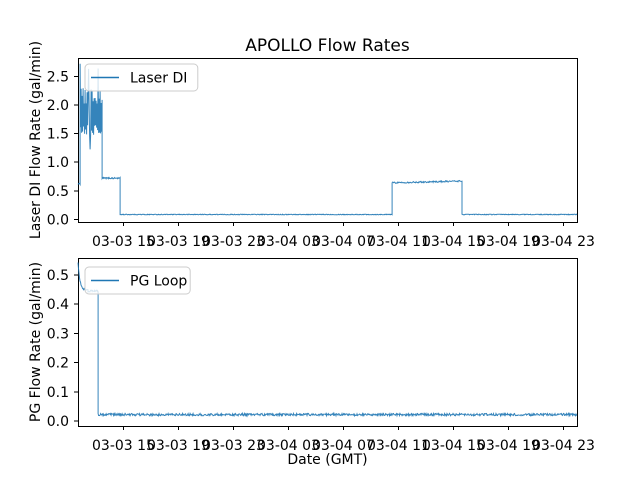 The height and width of the screenshot is (480, 640). Describe the element at coordinates (158, 79) in the screenshot. I see `legend-label: Laser DI` at that location.